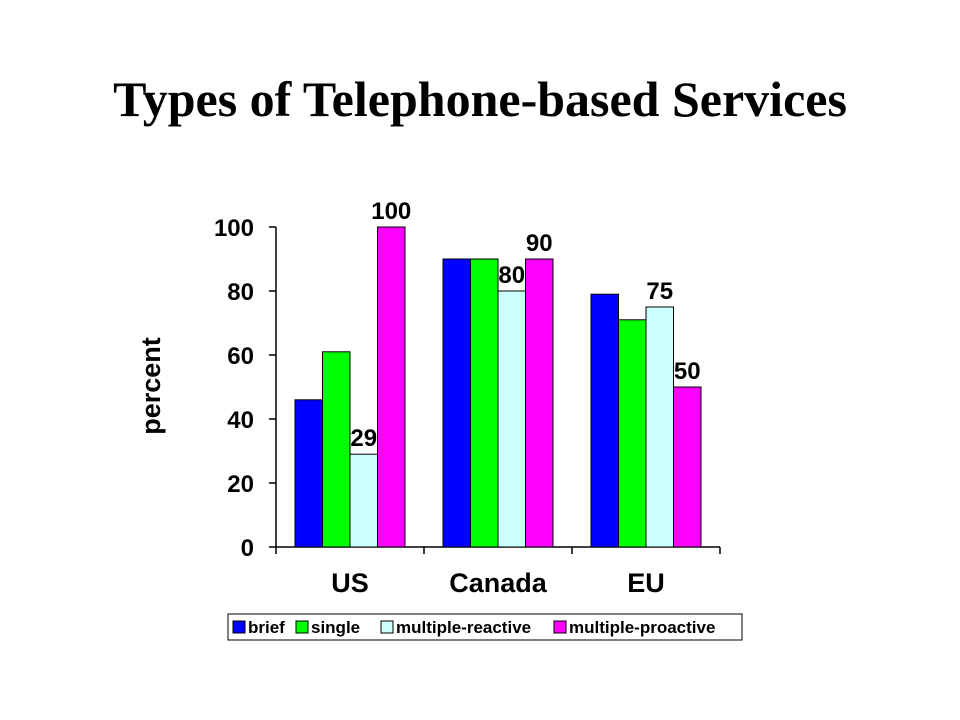 The height and width of the screenshot is (720, 960). Describe the element at coordinates (511, 275) in the screenshot. I see `data-label: 80` at that location.